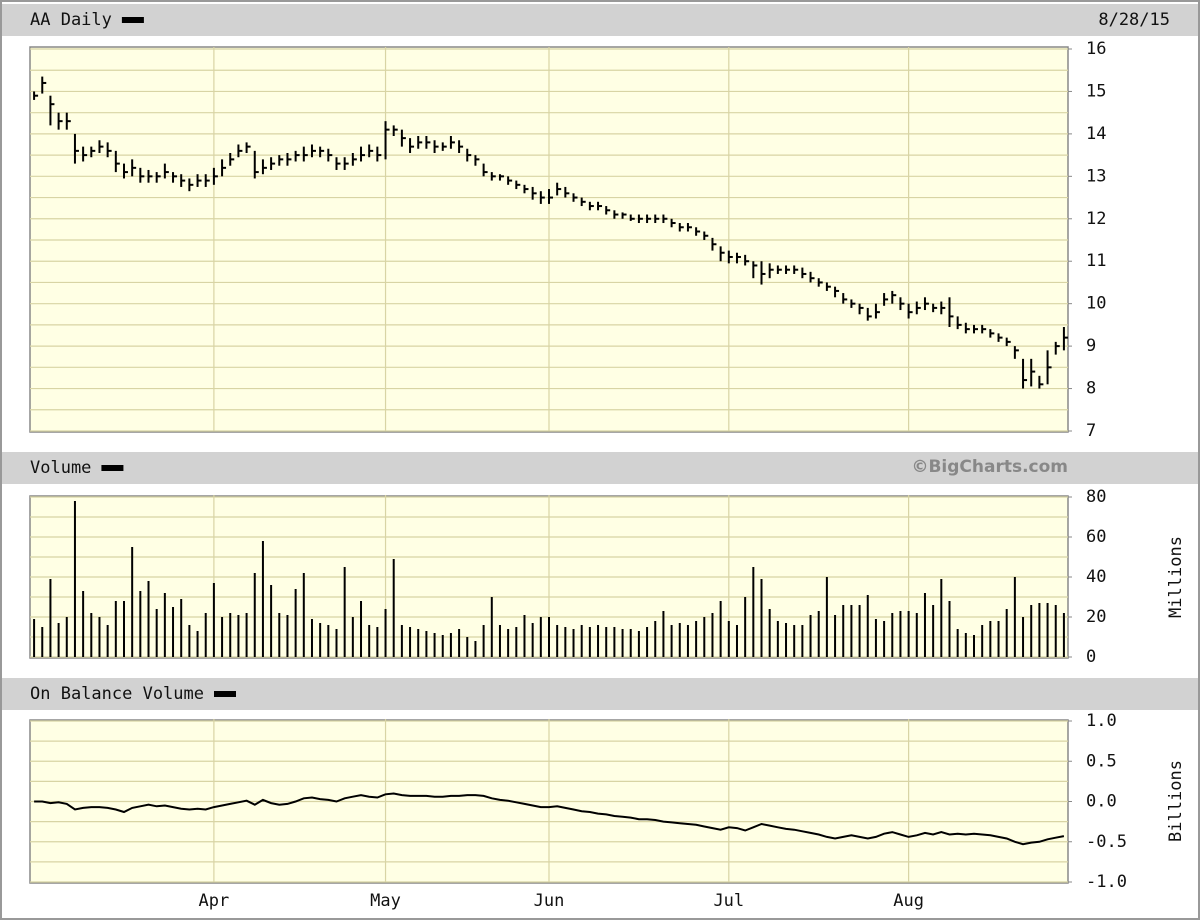 Image resolution: width=1200 pixels, height=920 pixels. Describe the element at coordinates (1106, 882) in the screenshot. I see `y-tick-label: -1.0` at that location.